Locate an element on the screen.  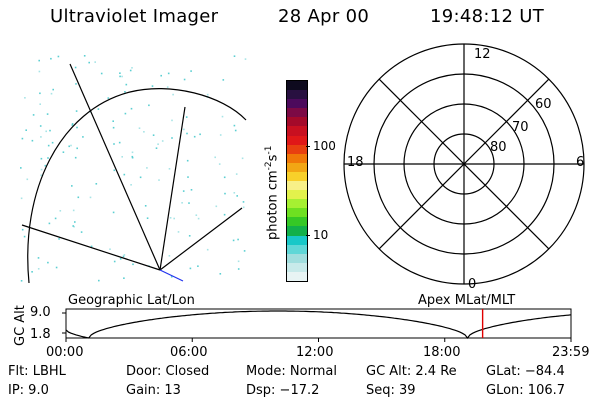
timeline-xtick-0000: 00:00 is located at coordinates (65, 352).